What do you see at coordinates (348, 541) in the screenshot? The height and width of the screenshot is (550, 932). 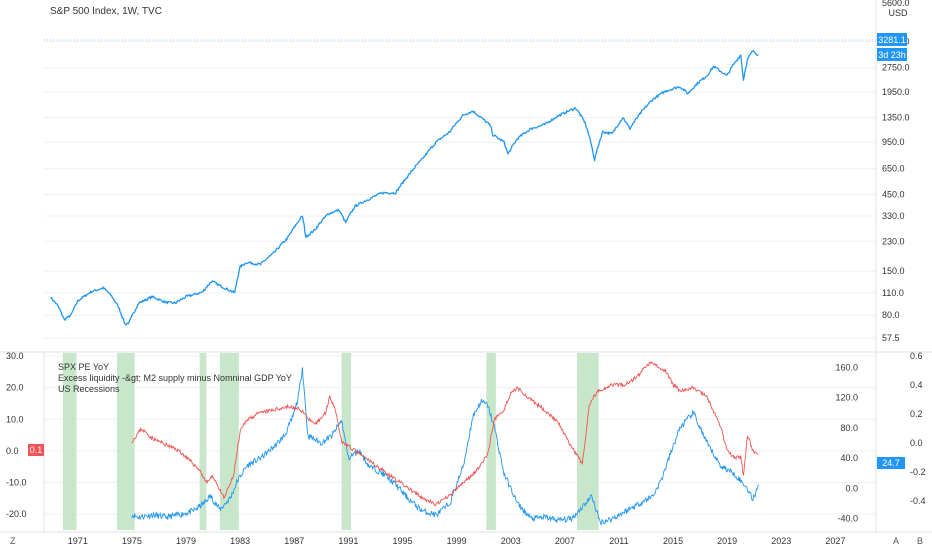 I see `time-tick-label: 1991` at bounding box center [348, 541].